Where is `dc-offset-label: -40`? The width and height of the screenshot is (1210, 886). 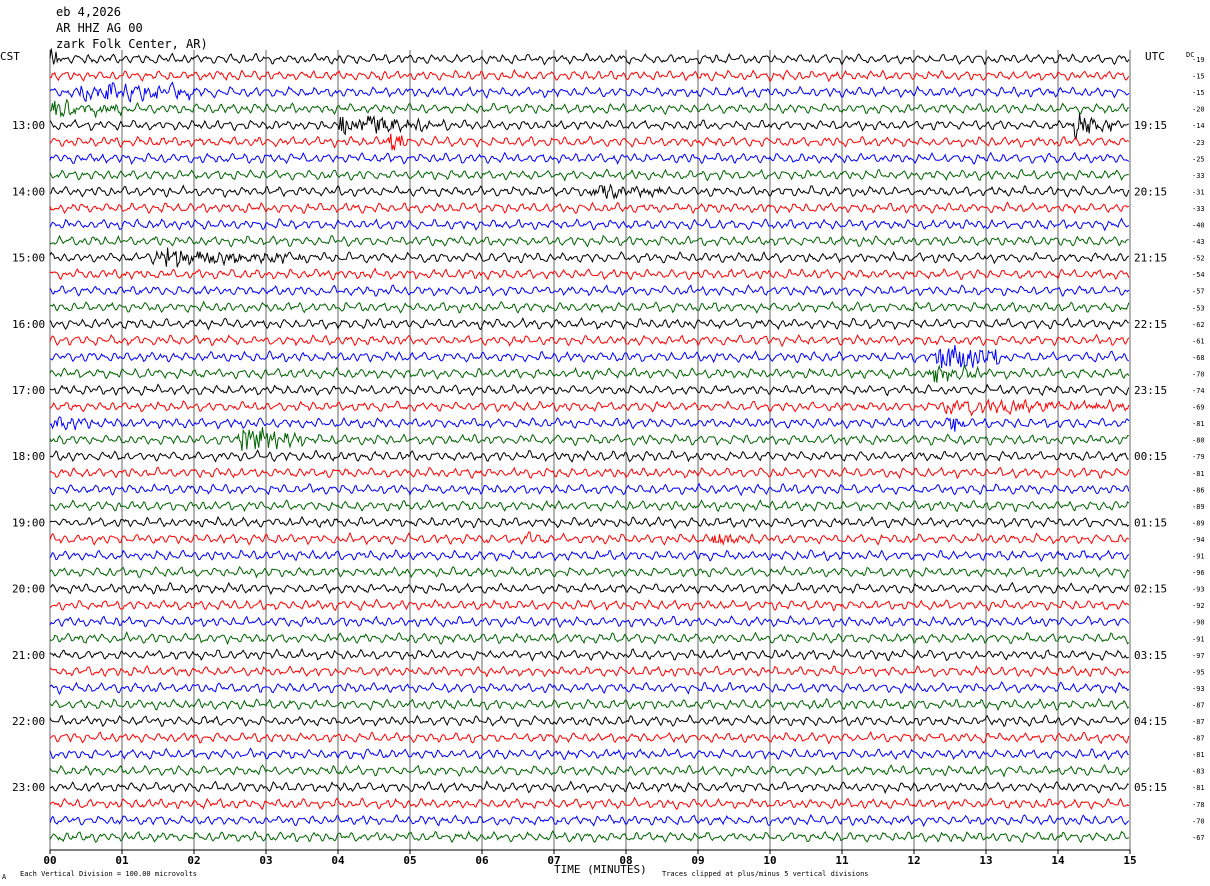 dc-offset-label: -40 is located at coordinates (1198, 226).